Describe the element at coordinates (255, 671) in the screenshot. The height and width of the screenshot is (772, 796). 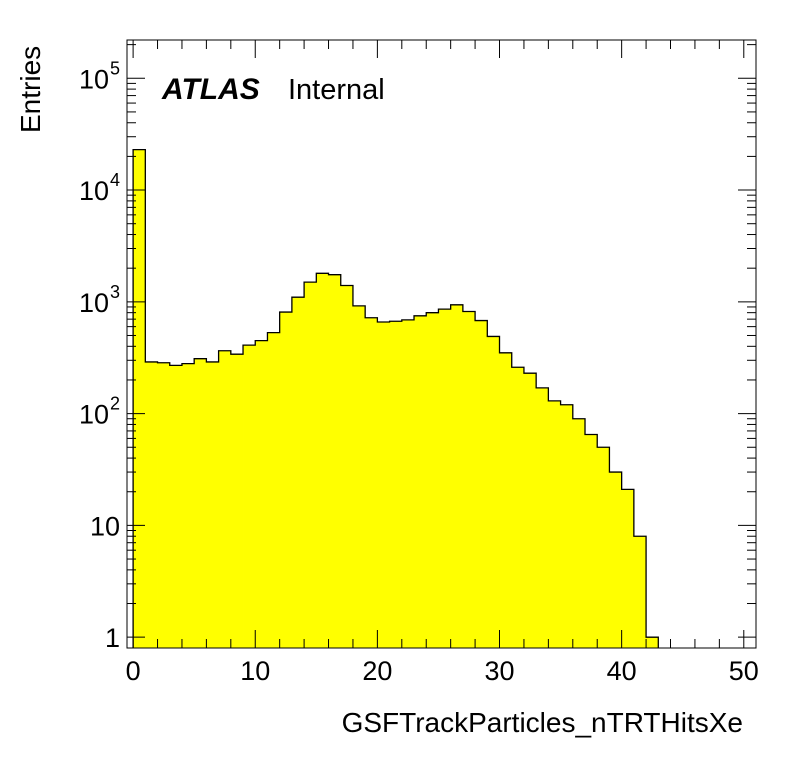
I see `x-tick-label: 10` at that location.